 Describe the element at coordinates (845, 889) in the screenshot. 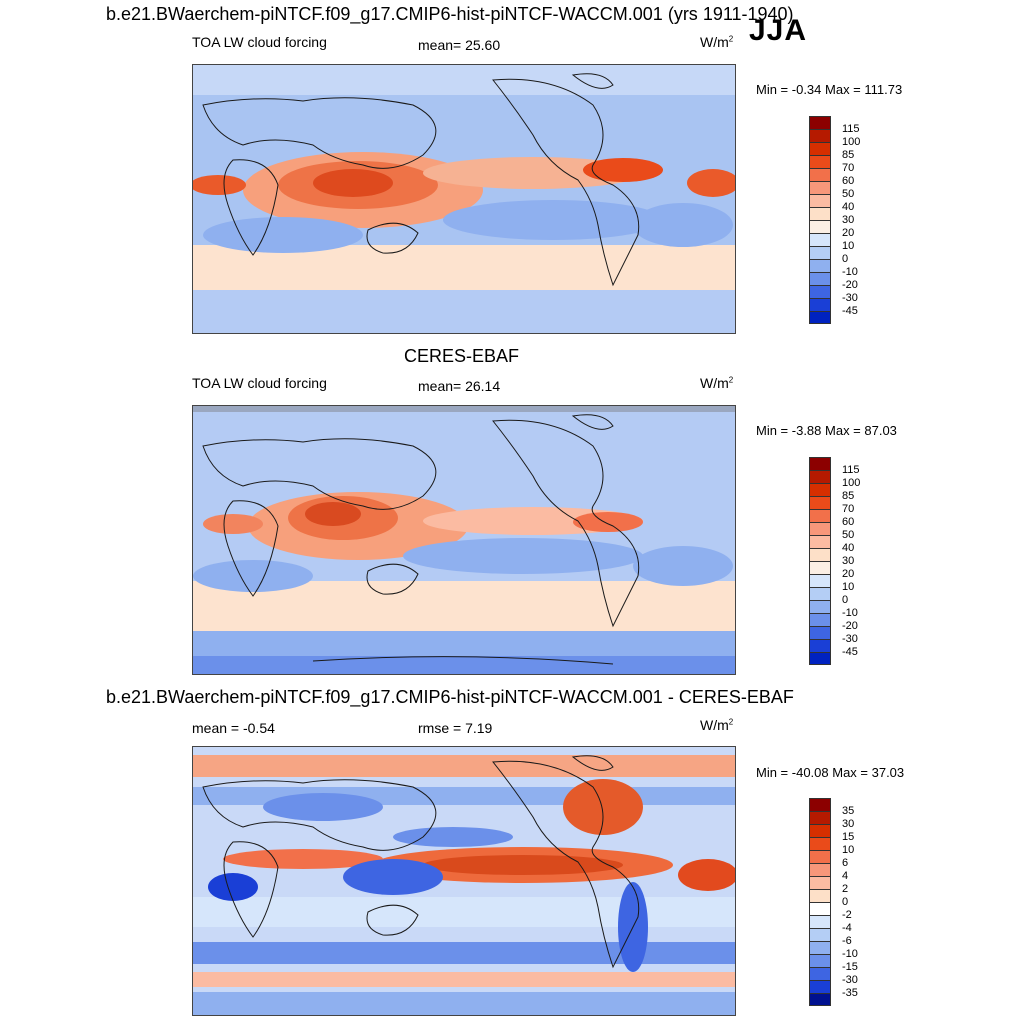

I see `colorbar-tick: 2` at that location.